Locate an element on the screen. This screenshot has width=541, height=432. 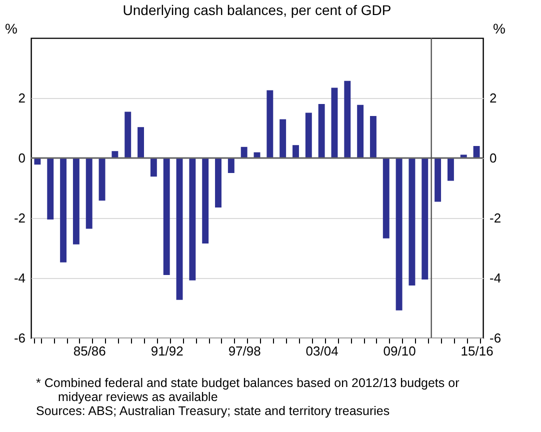
y-tick-label: -2 is located at coordinates (20, 218).